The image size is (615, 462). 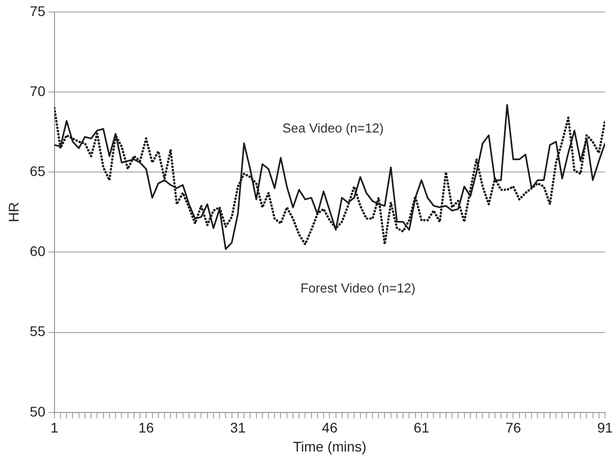 What do you see at coordinates (605, 428) in the screenshot?
I see `x-tick-label: 91` at bounding box center [605, 428].